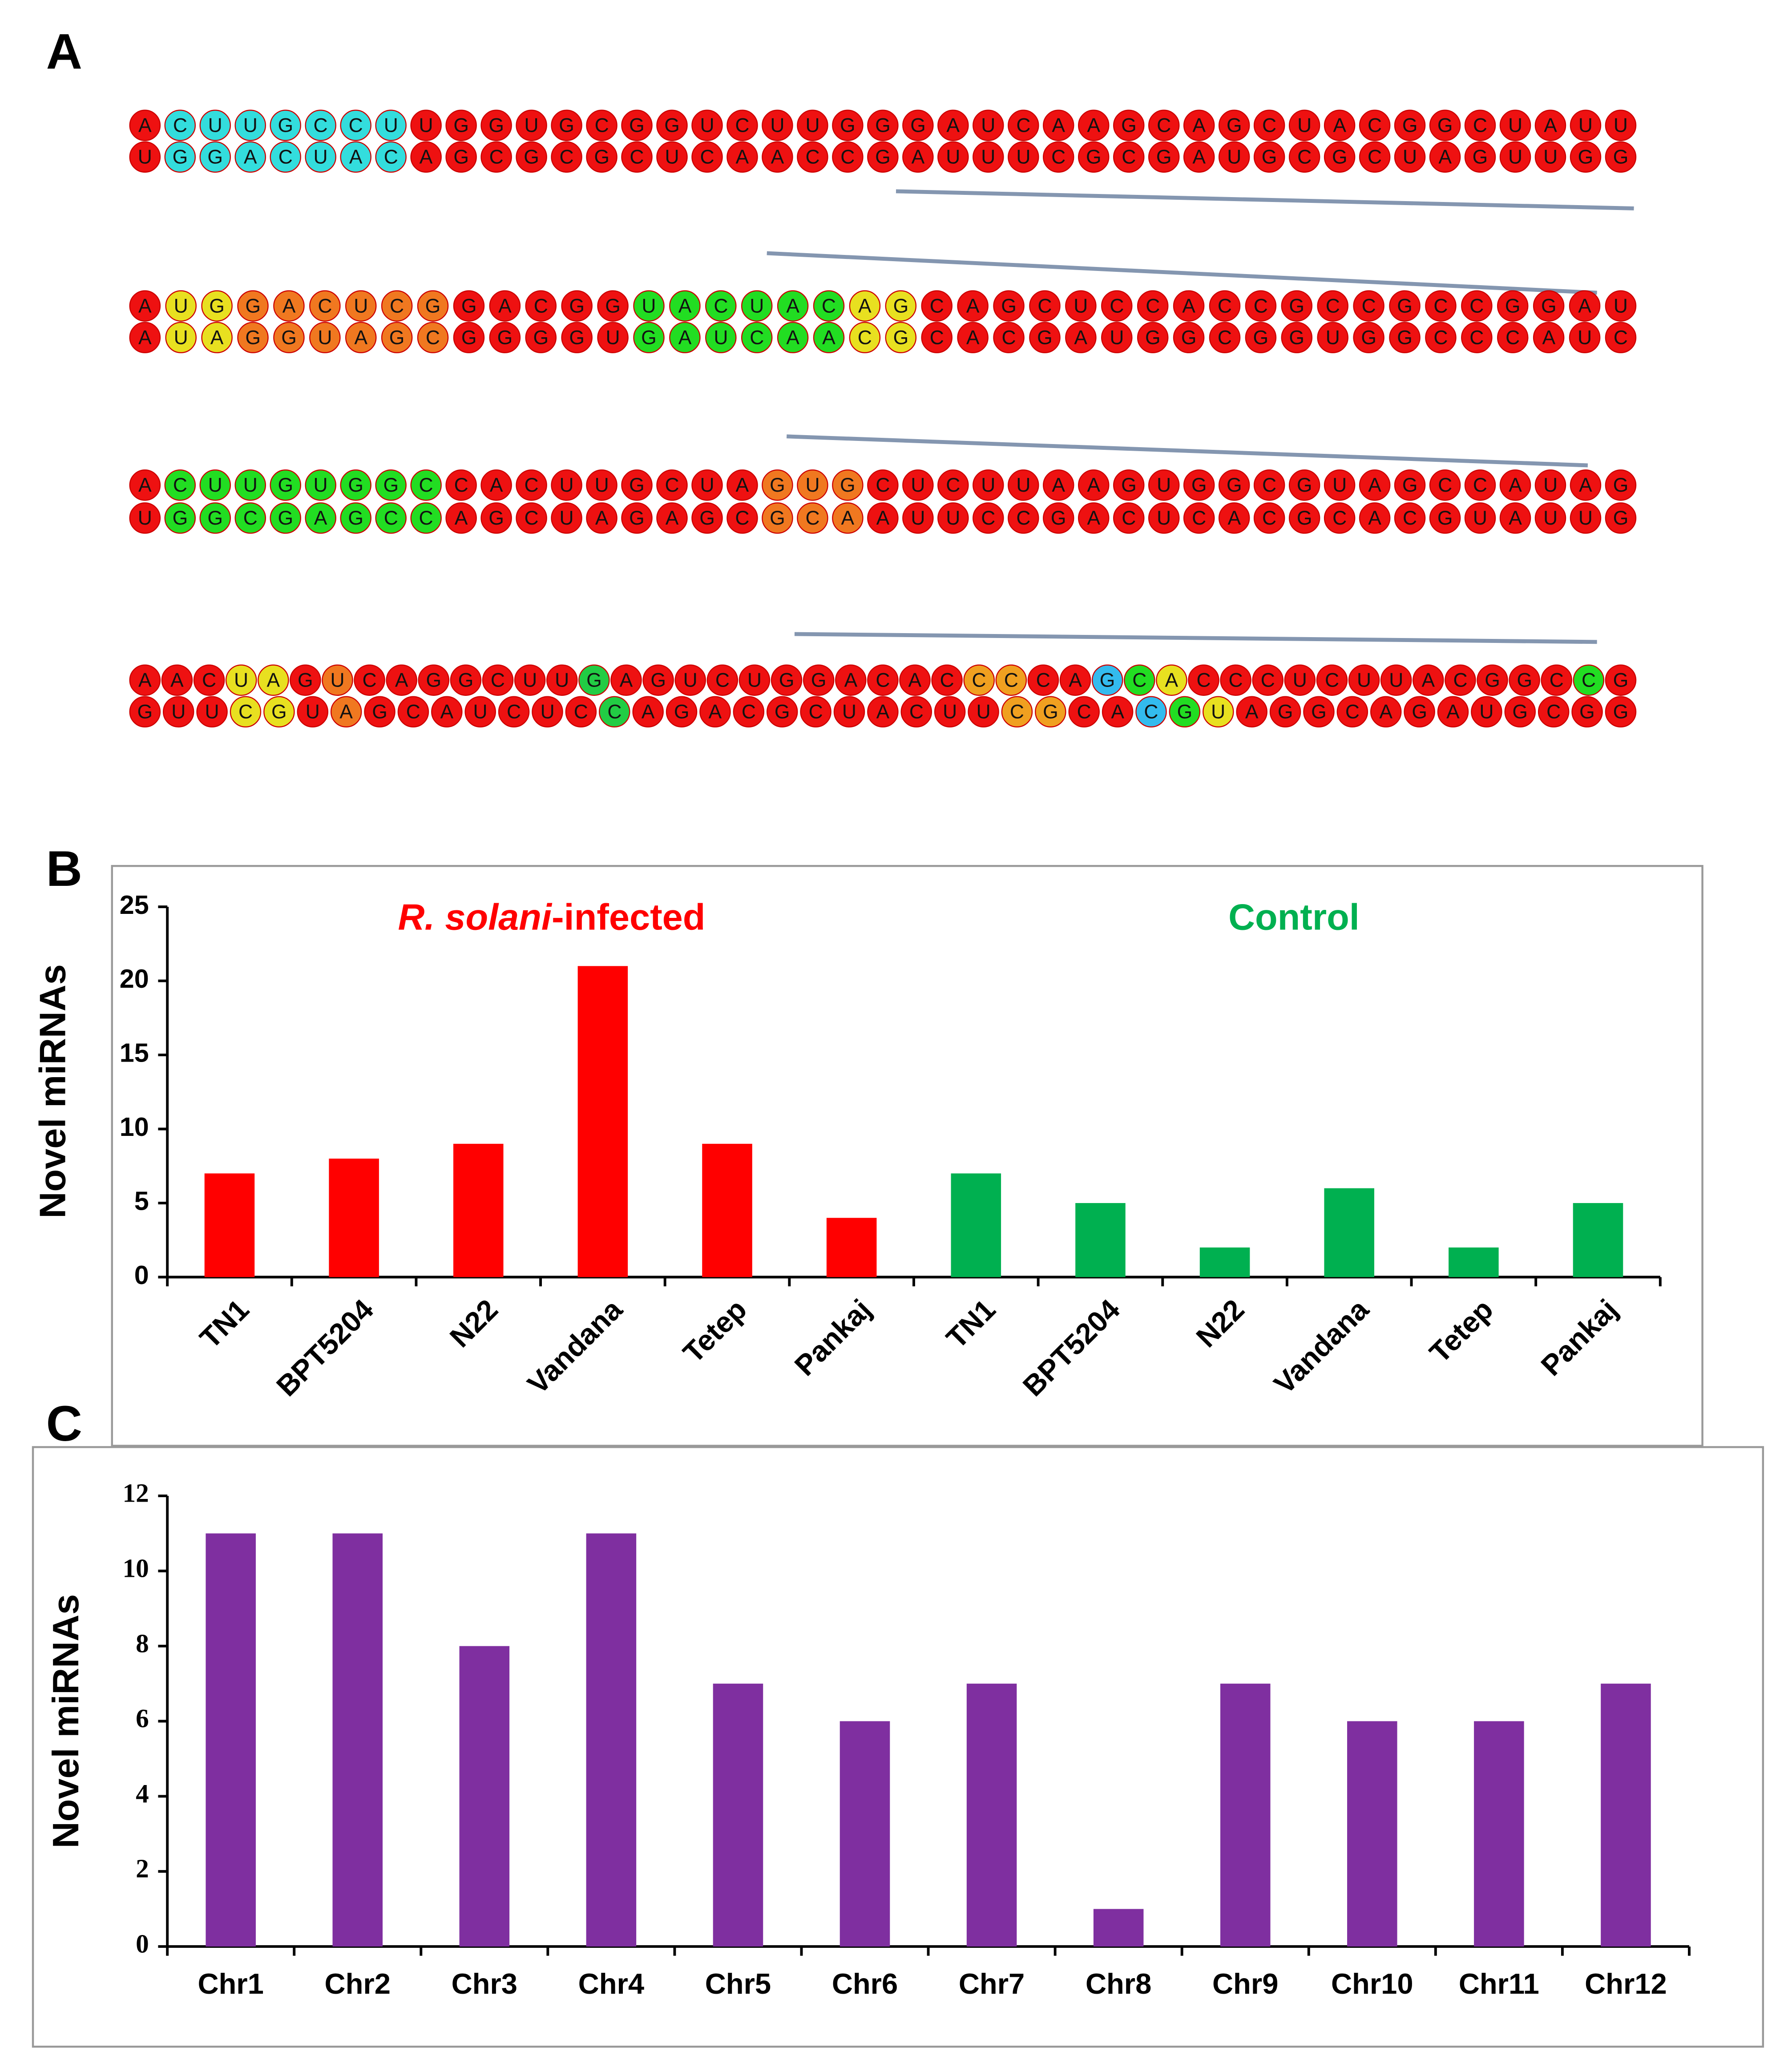  Describe the element at coordinates (52, 1091) in the screenshot. I see `y-axis-label: Novel miRNAs` at that location.